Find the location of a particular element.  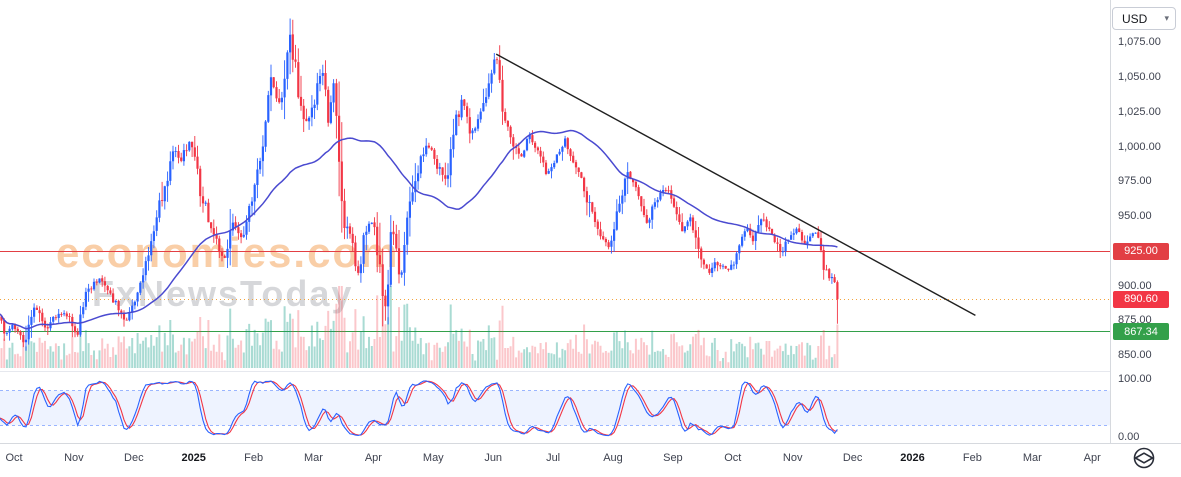

oscillator-axis-label: 0.00 is located at coordinates (1129, 436).